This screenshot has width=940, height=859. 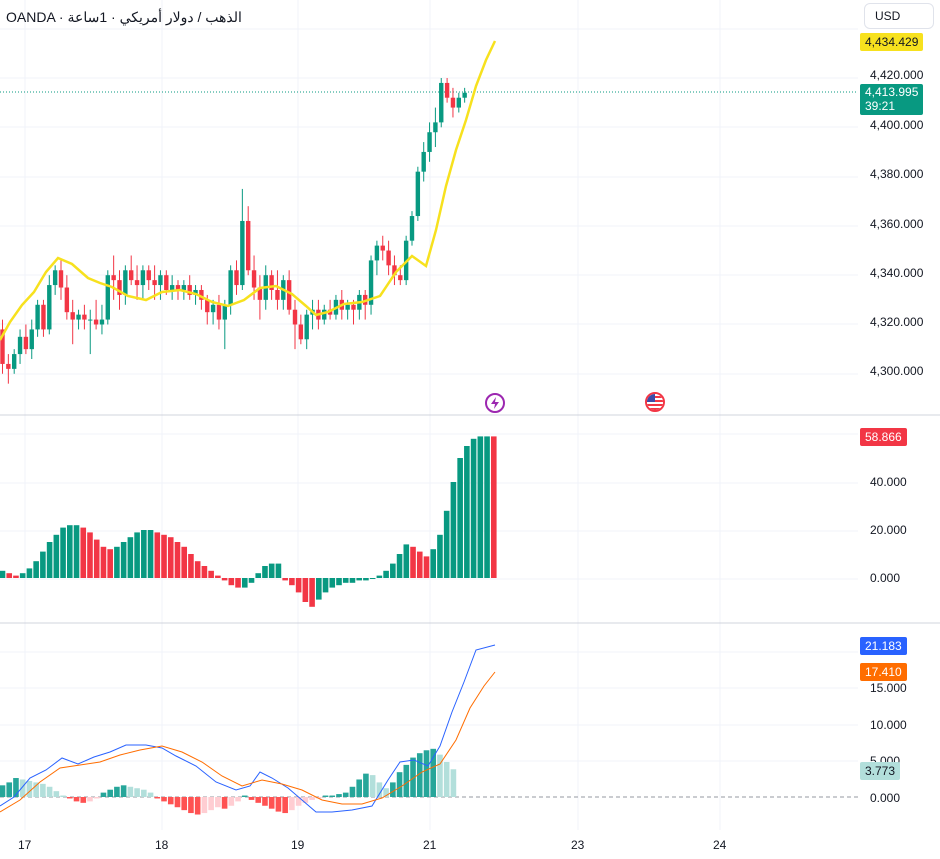 I want to click on oscillator-pane, so click(x=248, y=521).